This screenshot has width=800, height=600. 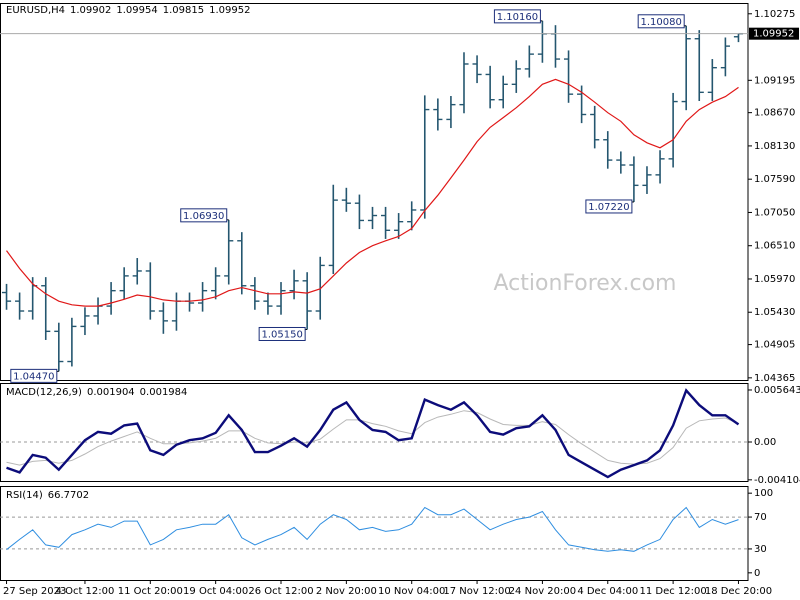 I want to click on x-tick-label: 11 Dec 12:00, so click(x=672, y=591).